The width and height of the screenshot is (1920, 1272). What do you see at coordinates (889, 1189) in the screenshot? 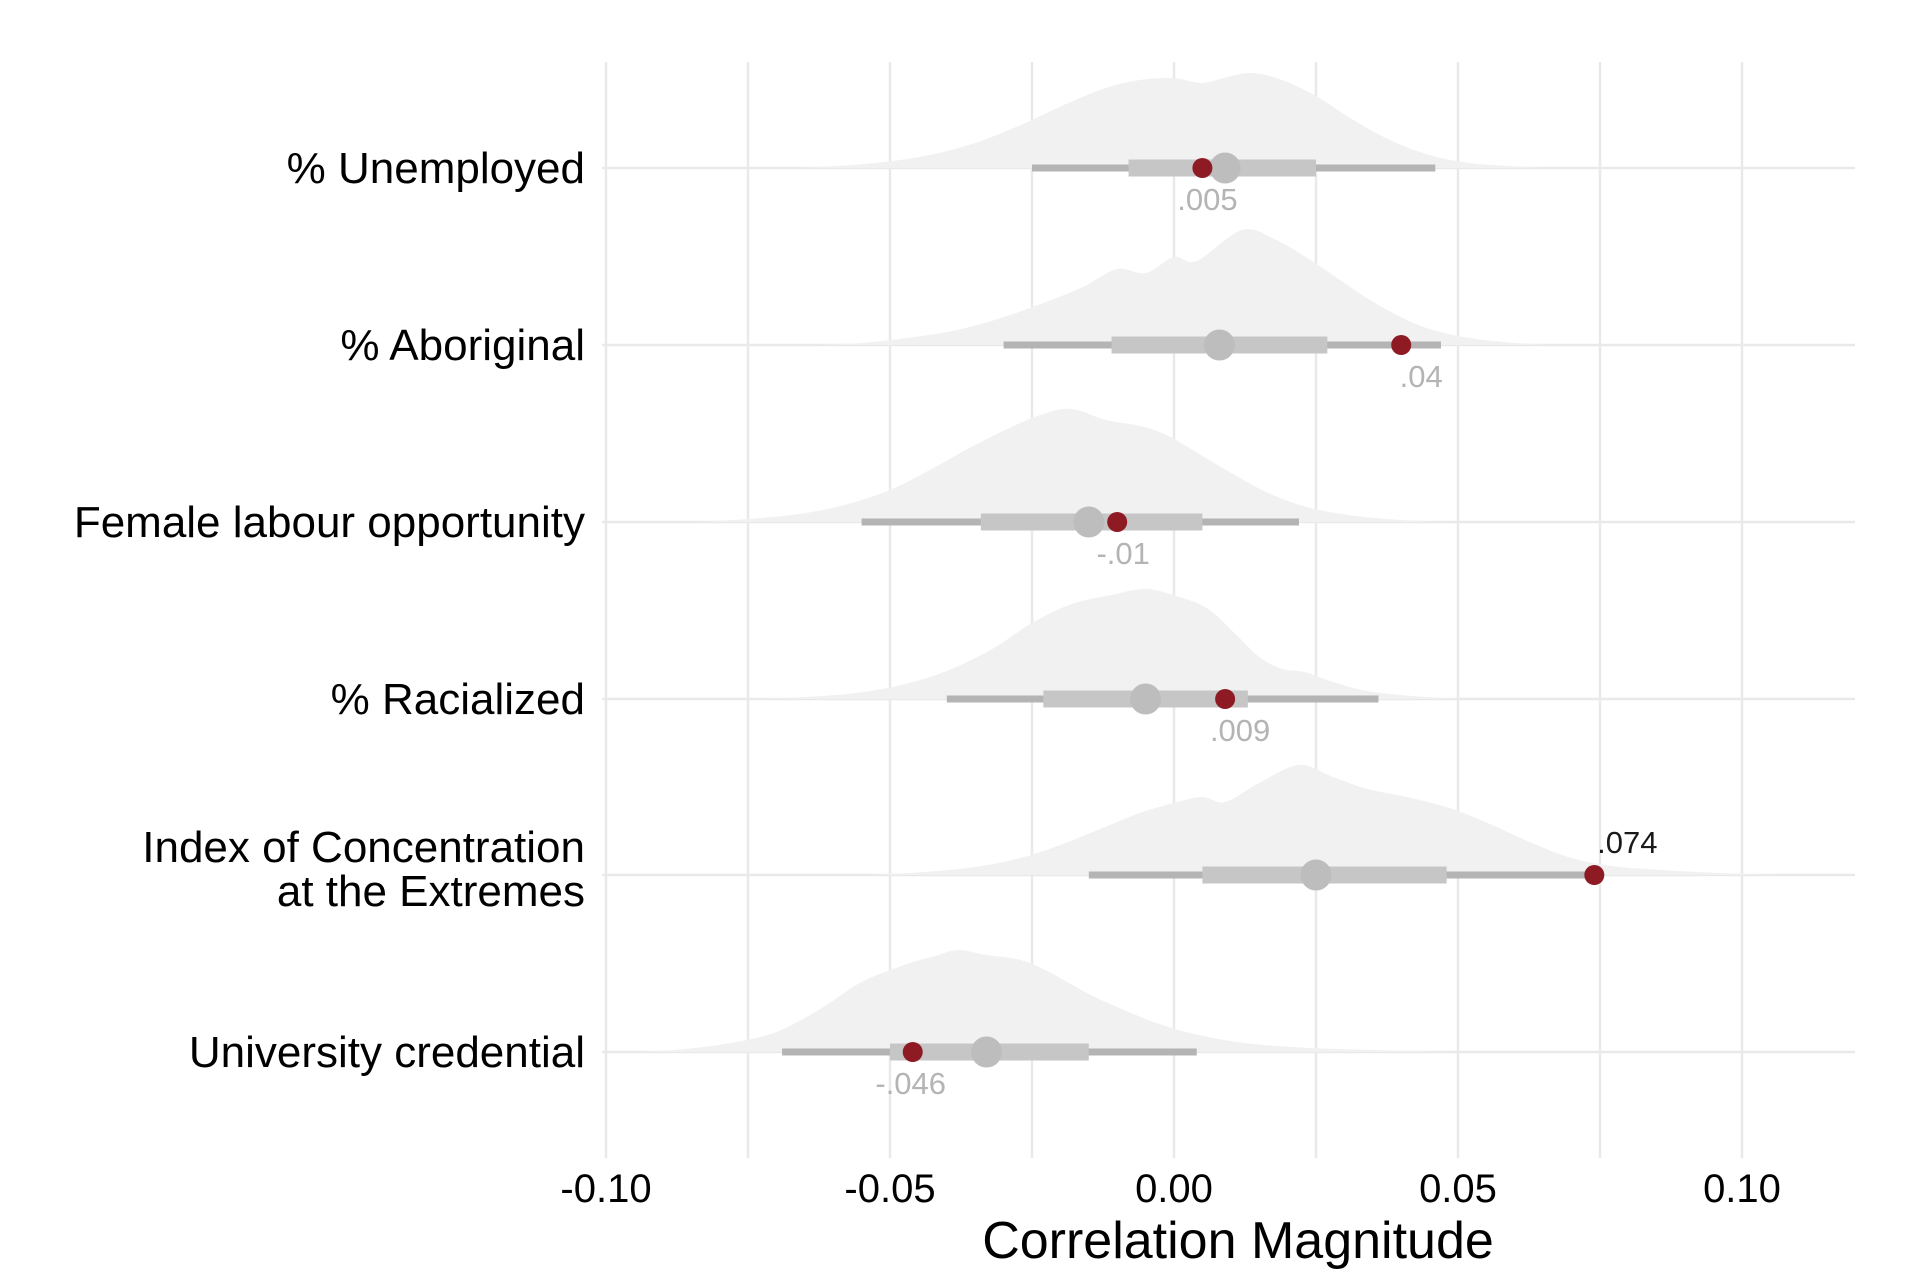
I see `x-tick-label: -0.05` at bounding box center [889, 1189].